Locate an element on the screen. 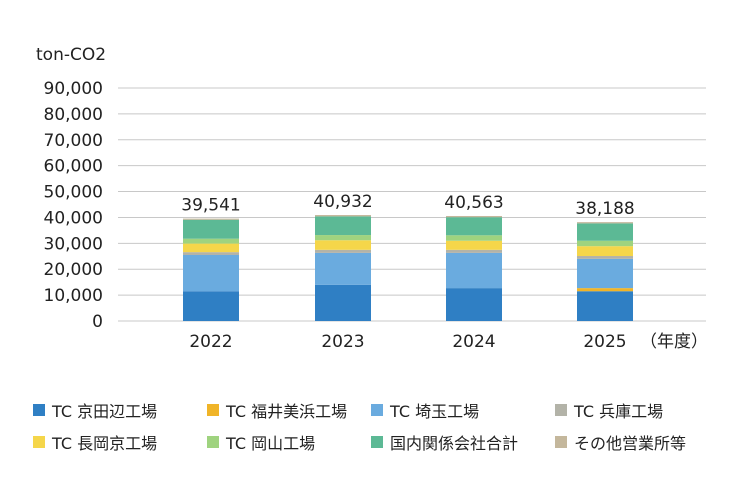  legend-label: TC 京田辺工場 is located at coordinates (105, 411).